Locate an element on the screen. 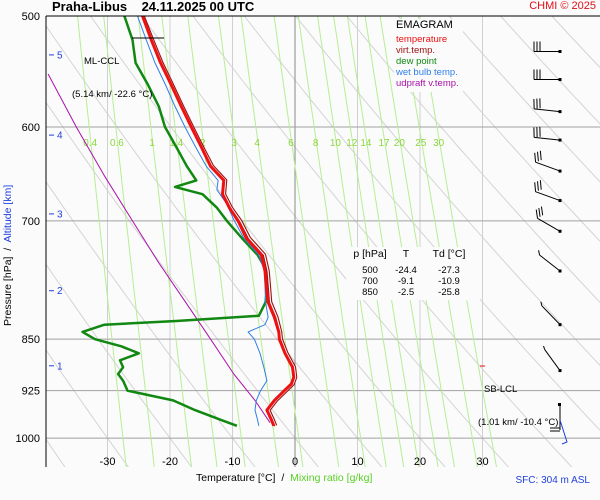  table-cell: -9.1 is located at coordinates (406, 281).